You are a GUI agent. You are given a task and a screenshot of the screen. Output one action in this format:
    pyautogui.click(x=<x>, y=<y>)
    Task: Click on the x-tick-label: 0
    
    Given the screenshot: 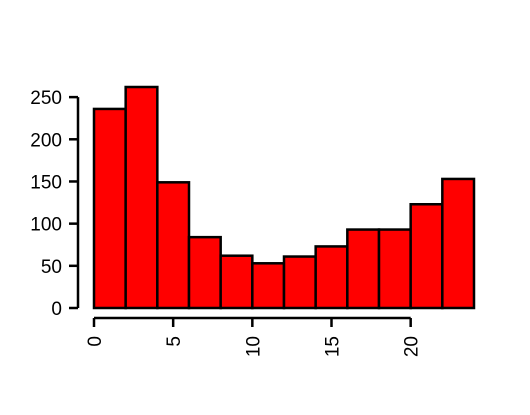 What is the action you would take?
    pyautogui.click(x=95, y=341)
    